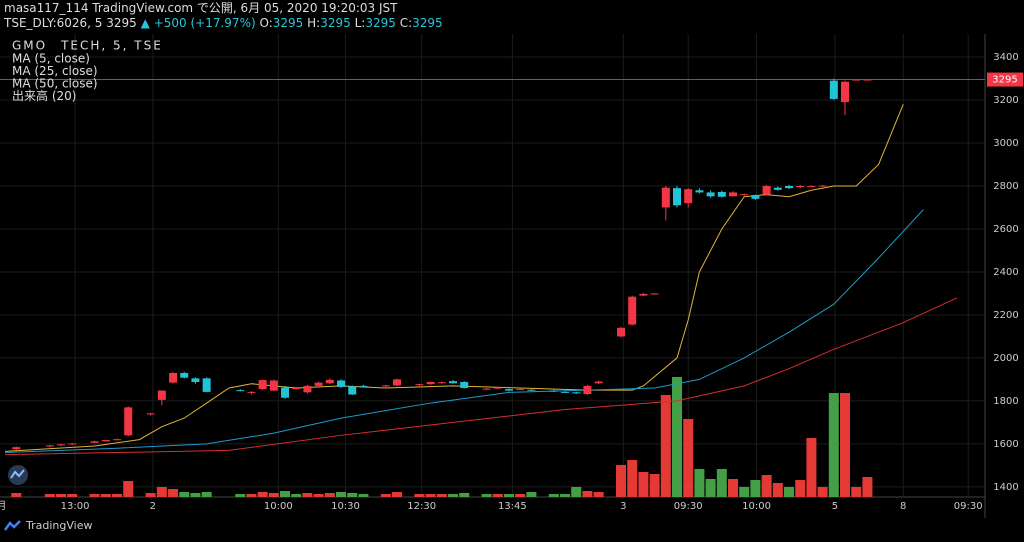 The height and width of the screenshot is (542, 1024). What do you see at coordinates (345, 506) in the screenshot?
I see `x-tick-label: 10:30` at bounding box center [345, 506].